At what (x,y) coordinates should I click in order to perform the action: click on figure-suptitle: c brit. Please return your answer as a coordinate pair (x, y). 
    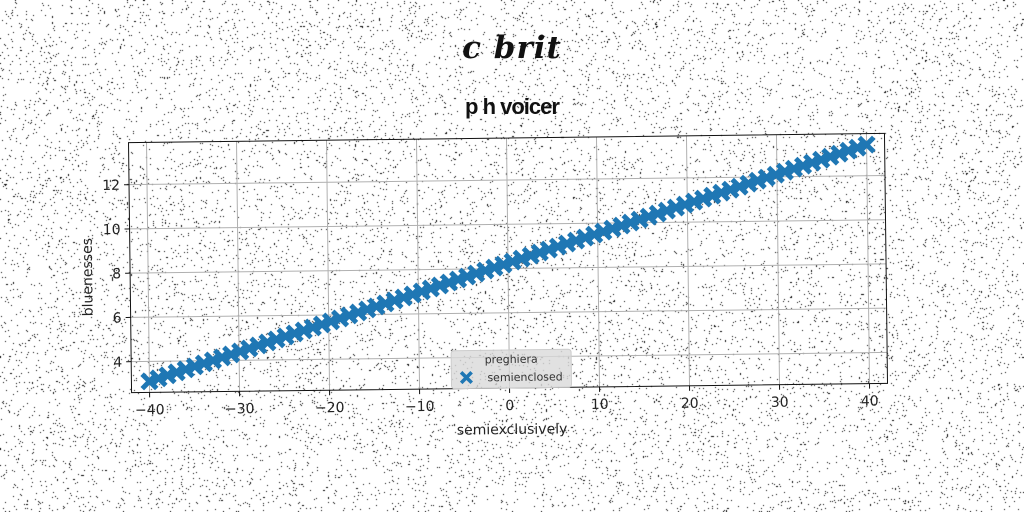
    Looking at the image, I should click on (512, 48).